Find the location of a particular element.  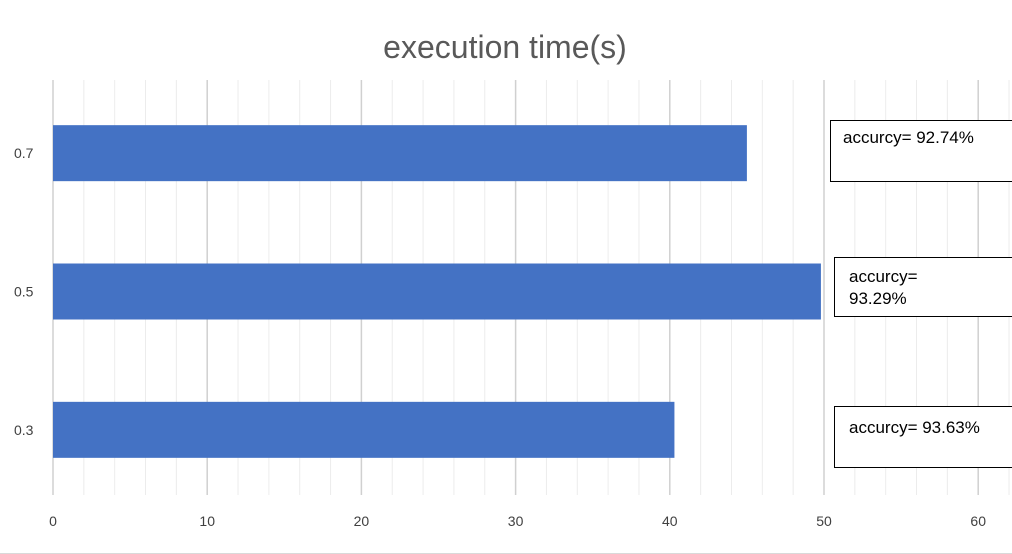

x-tick-label: 40 is located at coordinates (670, 521).